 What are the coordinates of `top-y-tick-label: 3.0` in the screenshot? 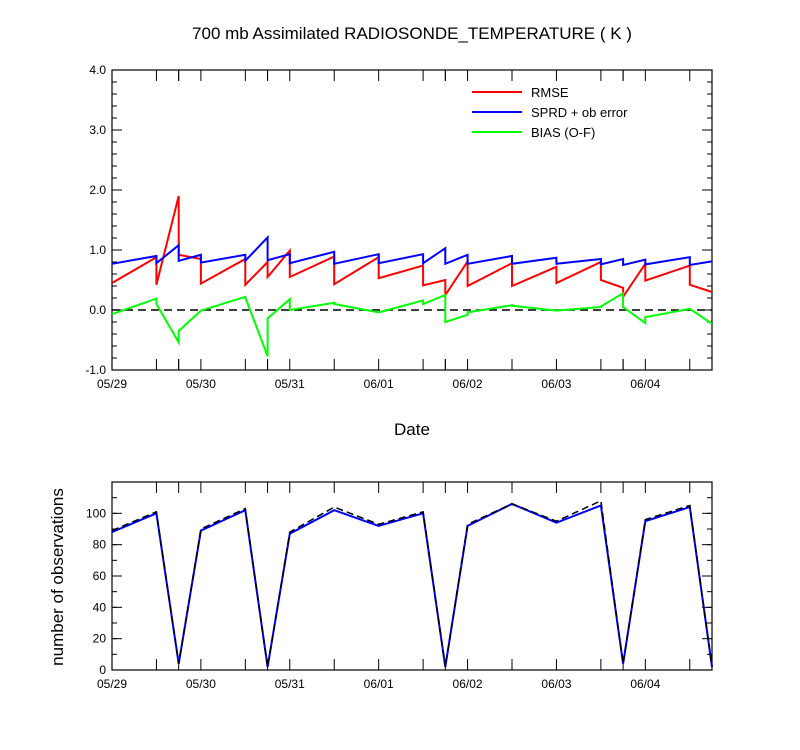 It's located at (97, 130).